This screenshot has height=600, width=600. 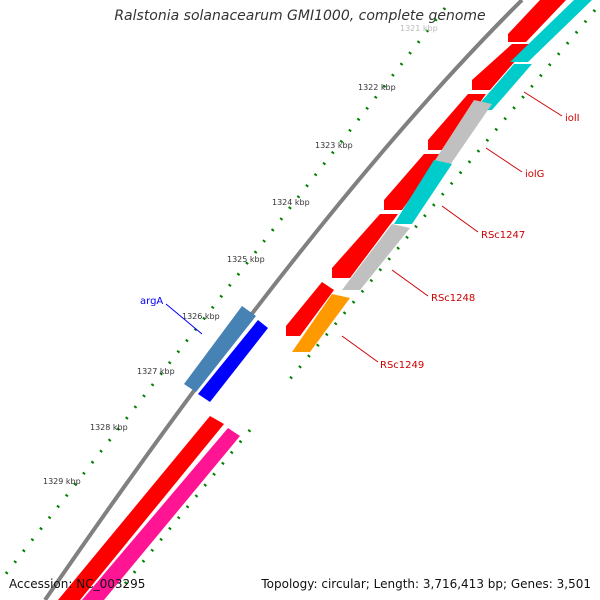 I want to click on callout-line-iolG, so click(x=504, y=160).